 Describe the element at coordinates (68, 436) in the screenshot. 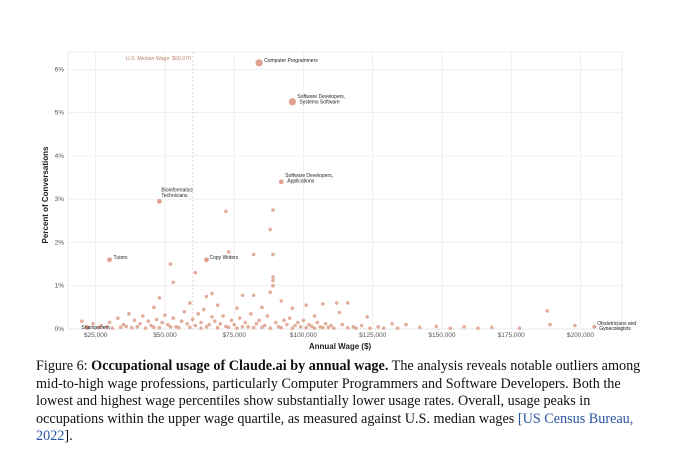

I see `citation-close-bracket: ].` at that location.